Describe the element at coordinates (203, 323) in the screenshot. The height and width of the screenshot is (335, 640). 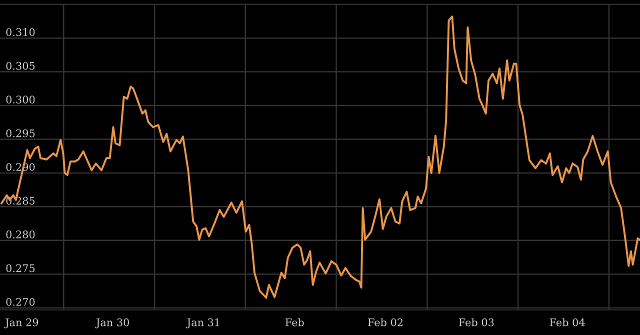
I see `x-tick-label: Jan 31` at that location.